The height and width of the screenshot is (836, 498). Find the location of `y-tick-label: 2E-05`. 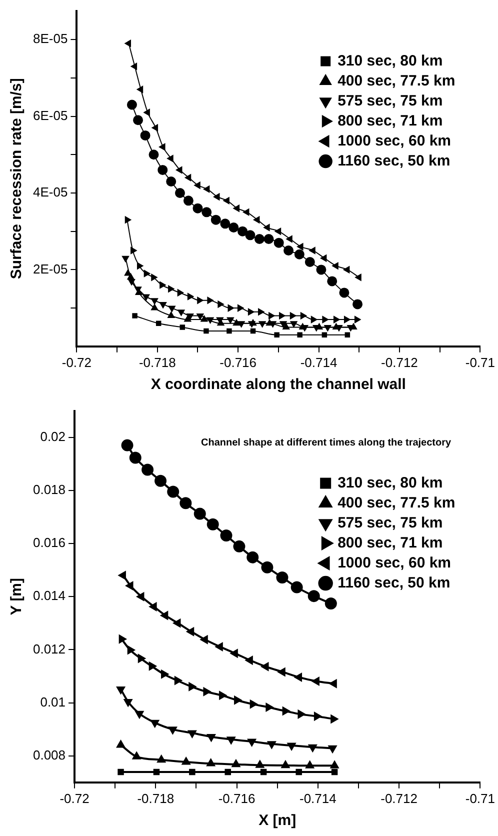

y-tick-label: 2E-05 is located at coordinates (50, 268).